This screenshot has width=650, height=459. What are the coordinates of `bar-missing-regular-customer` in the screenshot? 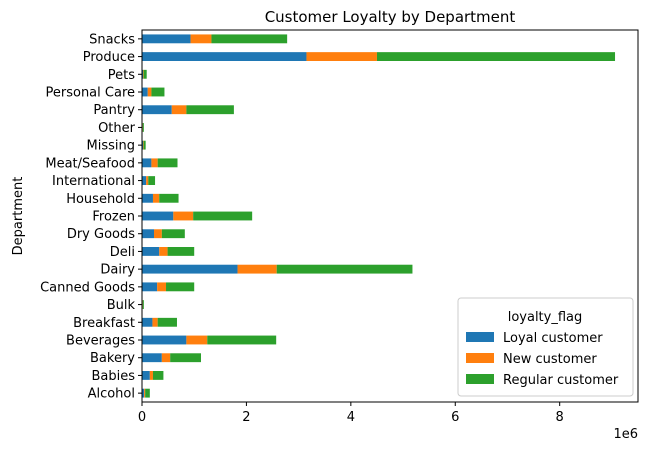 It's located at (145, 145).